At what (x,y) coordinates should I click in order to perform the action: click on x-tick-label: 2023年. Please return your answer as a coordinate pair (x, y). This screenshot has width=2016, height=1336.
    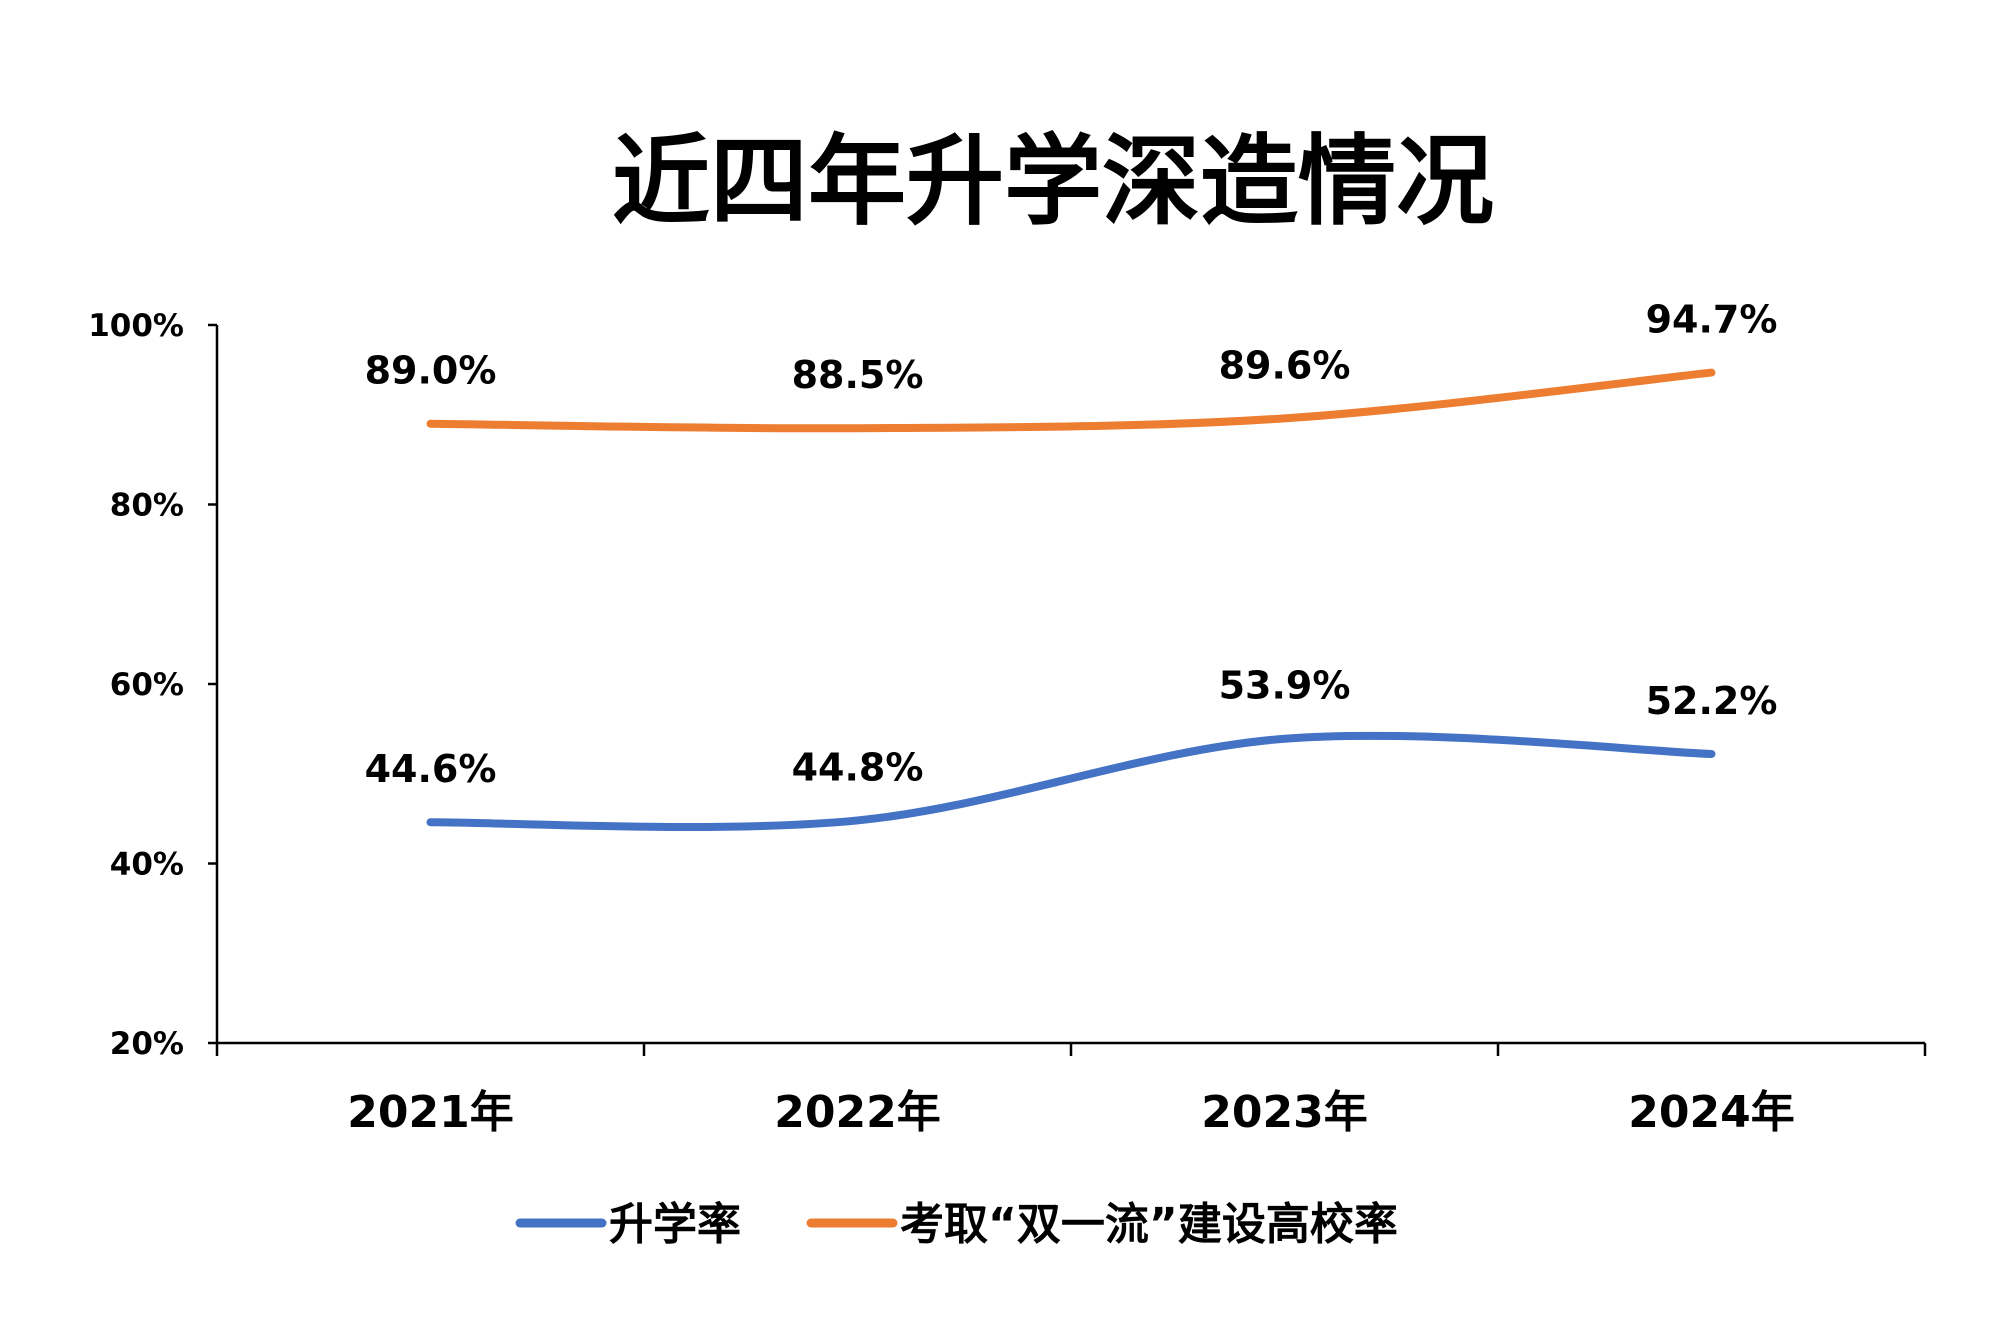
    Looking at the image, I should click on (1284, 1112).